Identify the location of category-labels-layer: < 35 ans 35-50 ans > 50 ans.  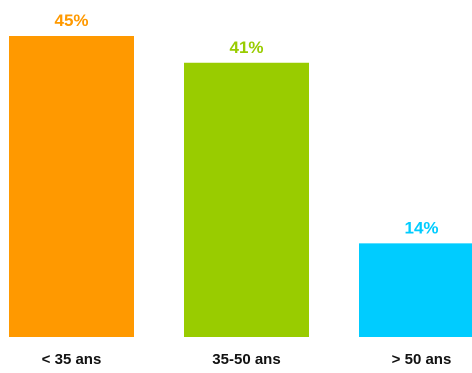
(247, 359).